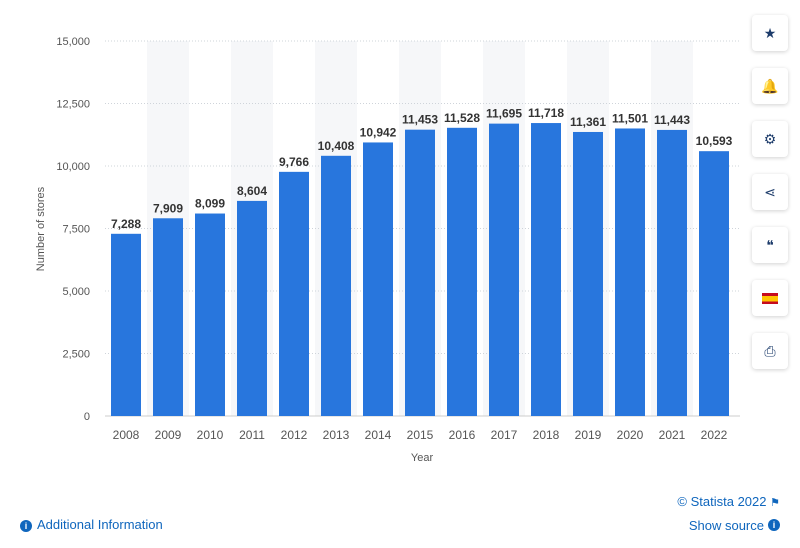  Describe the element at coordinates (294, 293) in the screenshot. I see `bar-2012` at that location.